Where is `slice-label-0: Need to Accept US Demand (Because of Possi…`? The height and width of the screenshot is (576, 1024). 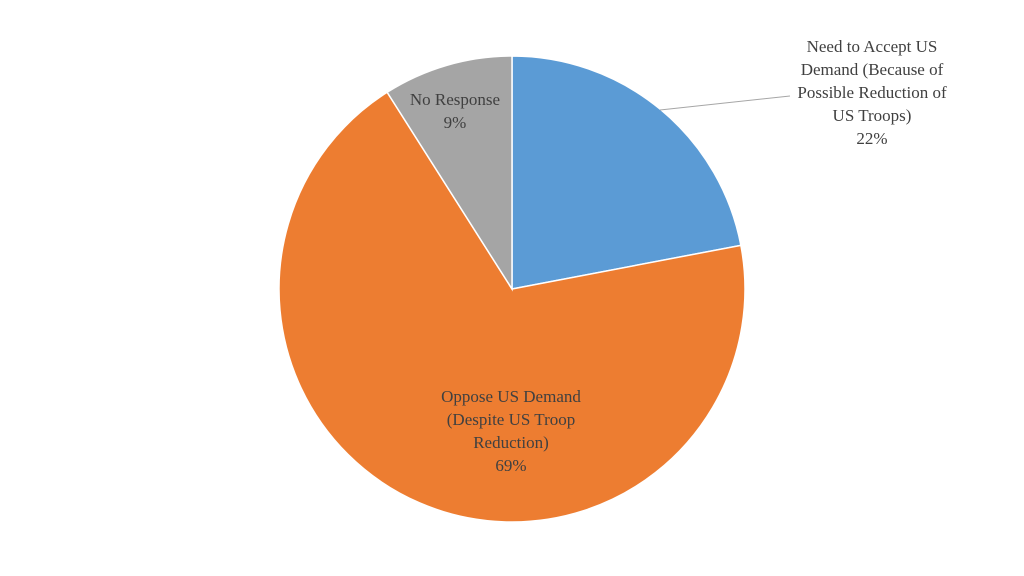 slice-label-0: Need to Accept US Demand (Because of Possi… is located at coordinates (872, 92).